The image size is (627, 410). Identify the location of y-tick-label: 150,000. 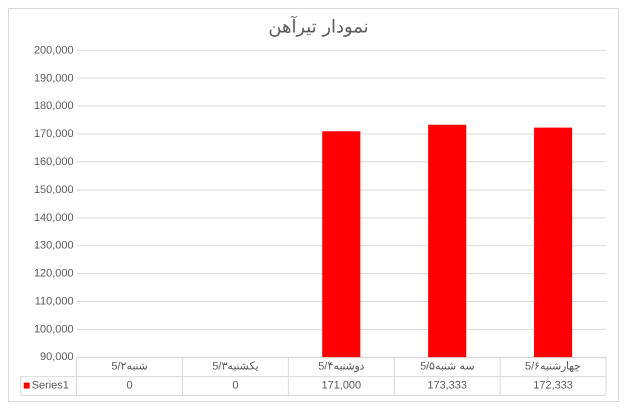
(54, 190).